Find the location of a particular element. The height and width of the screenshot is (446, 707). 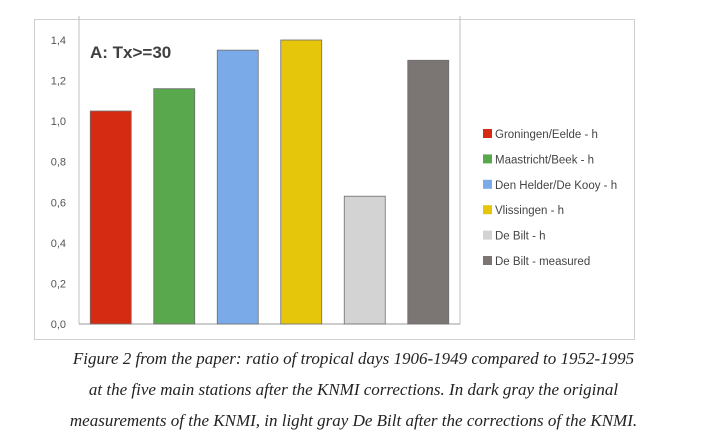

bar-de-bilt-h is located at coordinates (364, 260).